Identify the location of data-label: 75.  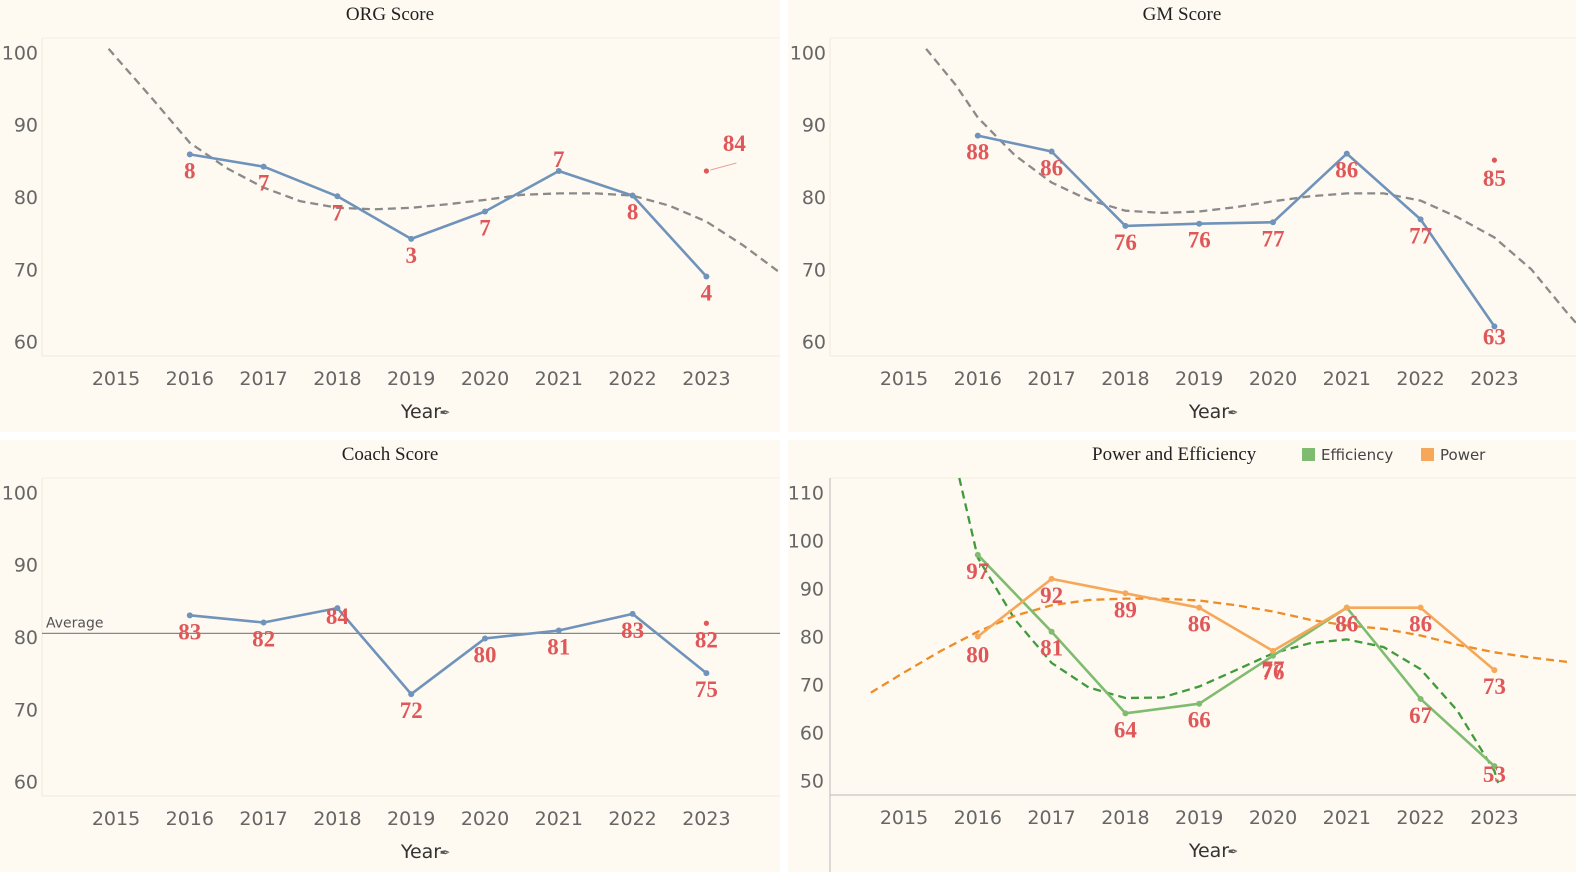
(706, 689).